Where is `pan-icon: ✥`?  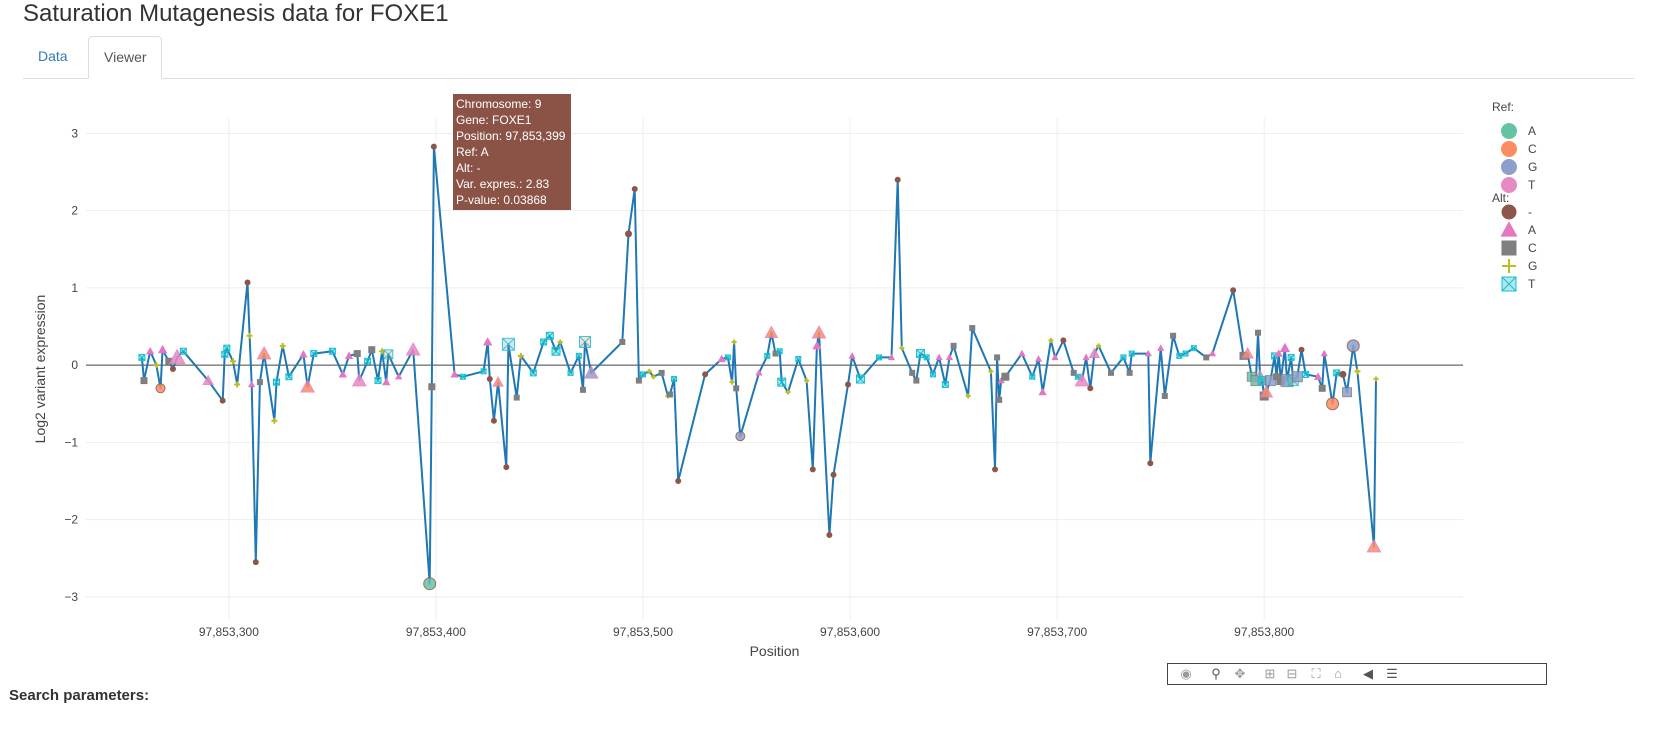
pan-icon: ✥ is located at coordinates (1240, 673).